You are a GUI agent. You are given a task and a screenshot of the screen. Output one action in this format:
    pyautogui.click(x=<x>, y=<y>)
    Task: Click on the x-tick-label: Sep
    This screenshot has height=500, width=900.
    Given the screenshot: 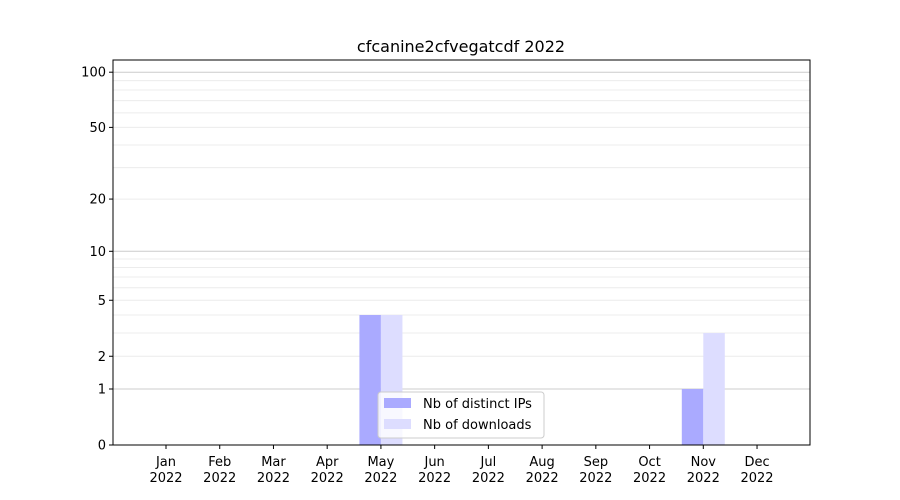 What is the action you would take?
    pyautogui.click(x=596, y=462)
    